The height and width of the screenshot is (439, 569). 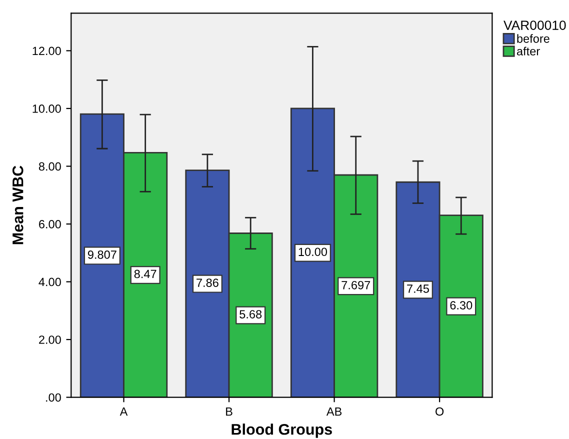 I want to click on data-label: 7.697, so click(x=356, y=285).